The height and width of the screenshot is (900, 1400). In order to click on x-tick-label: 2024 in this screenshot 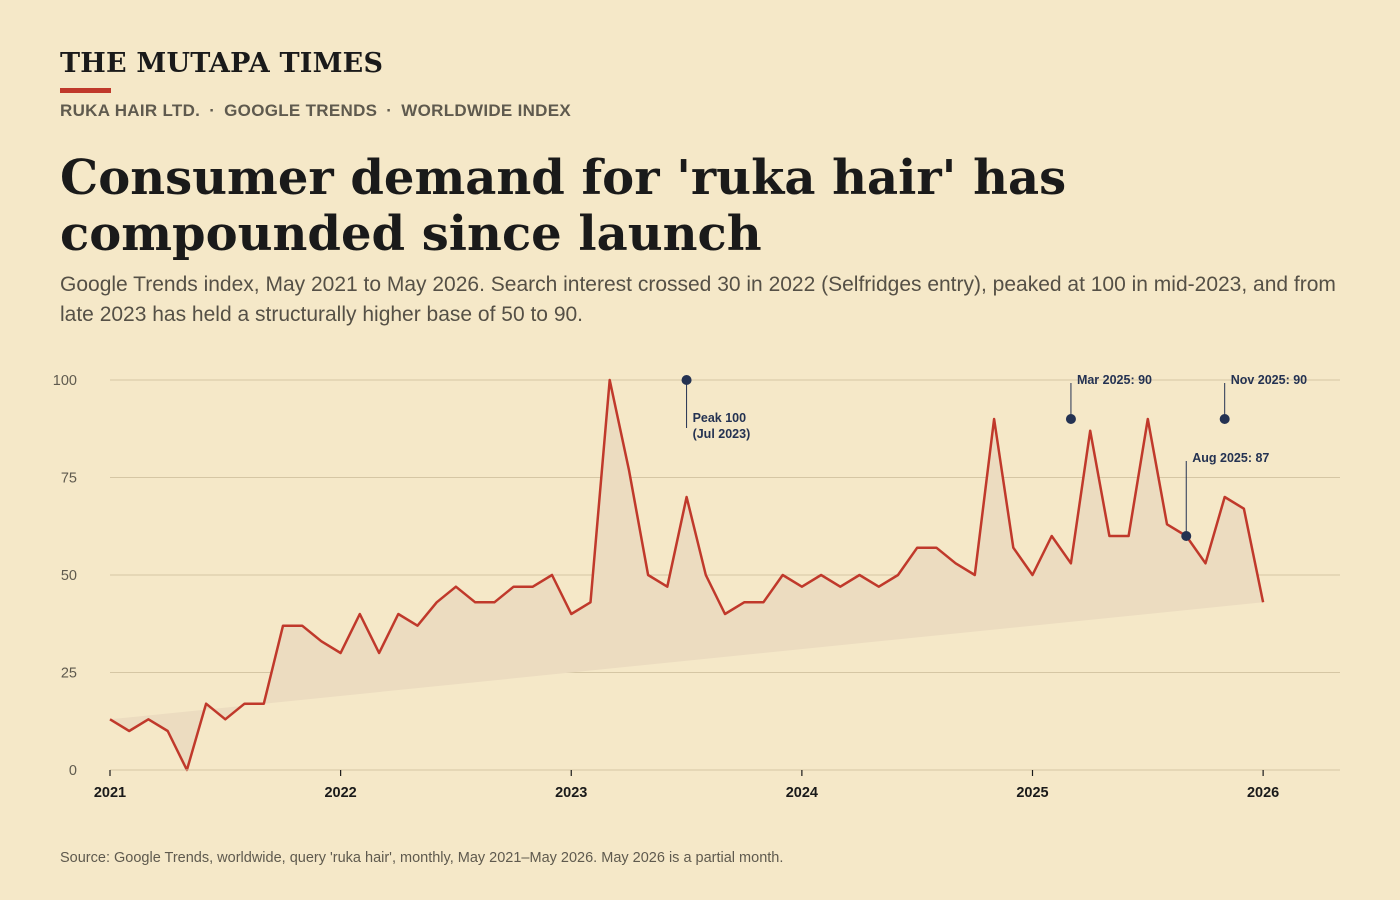, I will do `click(802, 793)`.